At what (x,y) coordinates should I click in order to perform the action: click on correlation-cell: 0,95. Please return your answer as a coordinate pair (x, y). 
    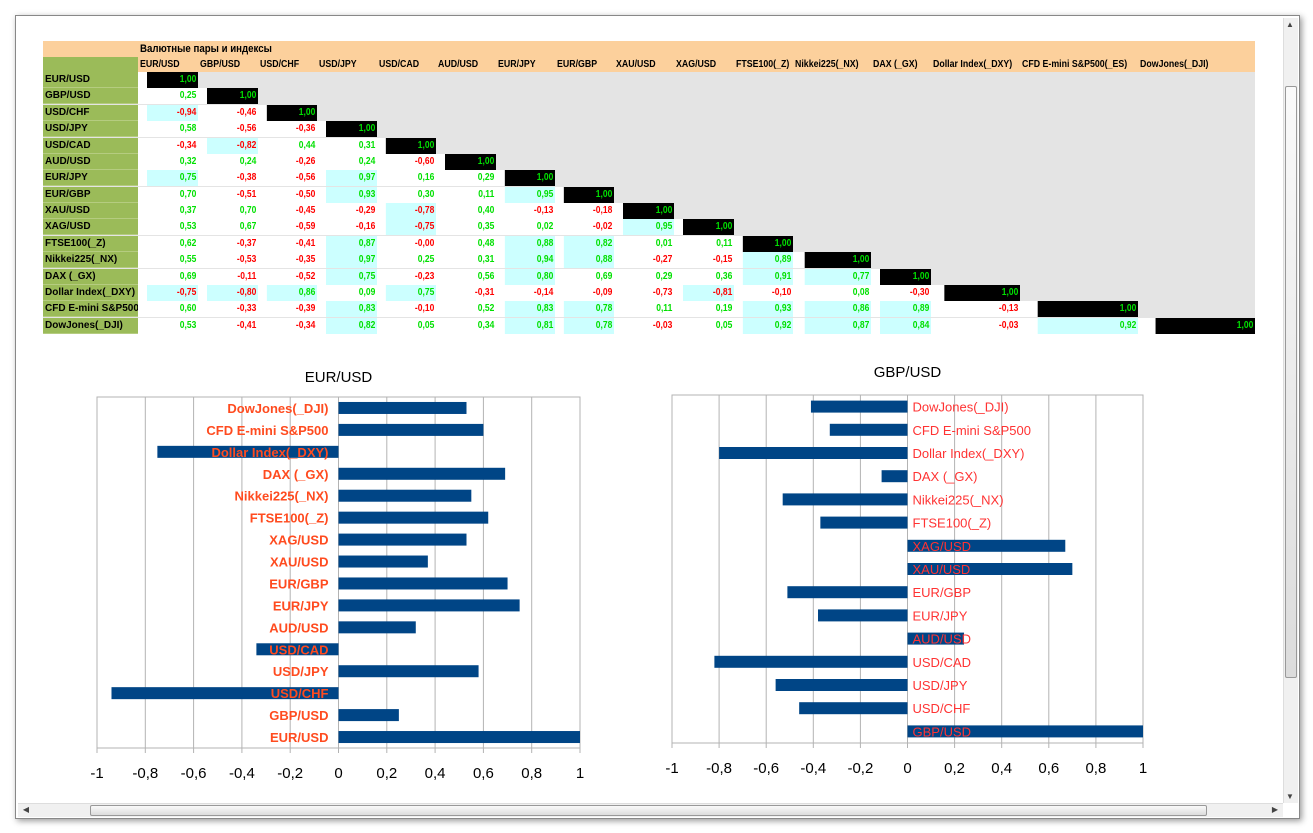
    Looking at the image, I should click on (529, 194).